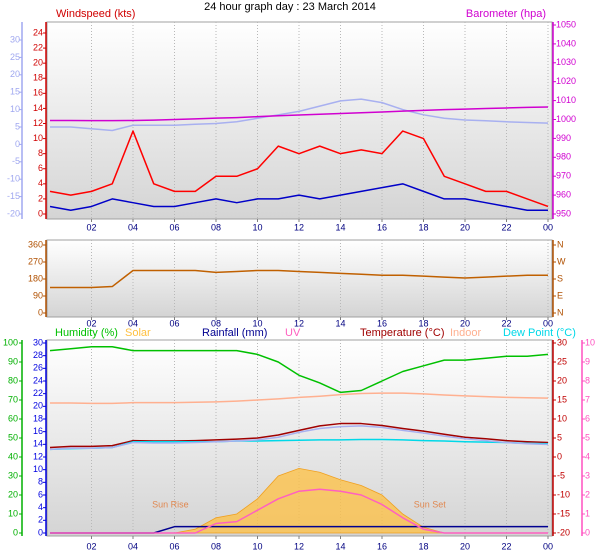 The width and height of the screenshot is (600, 555). I want to click on x-tick-label: 00, so click(548, 227).